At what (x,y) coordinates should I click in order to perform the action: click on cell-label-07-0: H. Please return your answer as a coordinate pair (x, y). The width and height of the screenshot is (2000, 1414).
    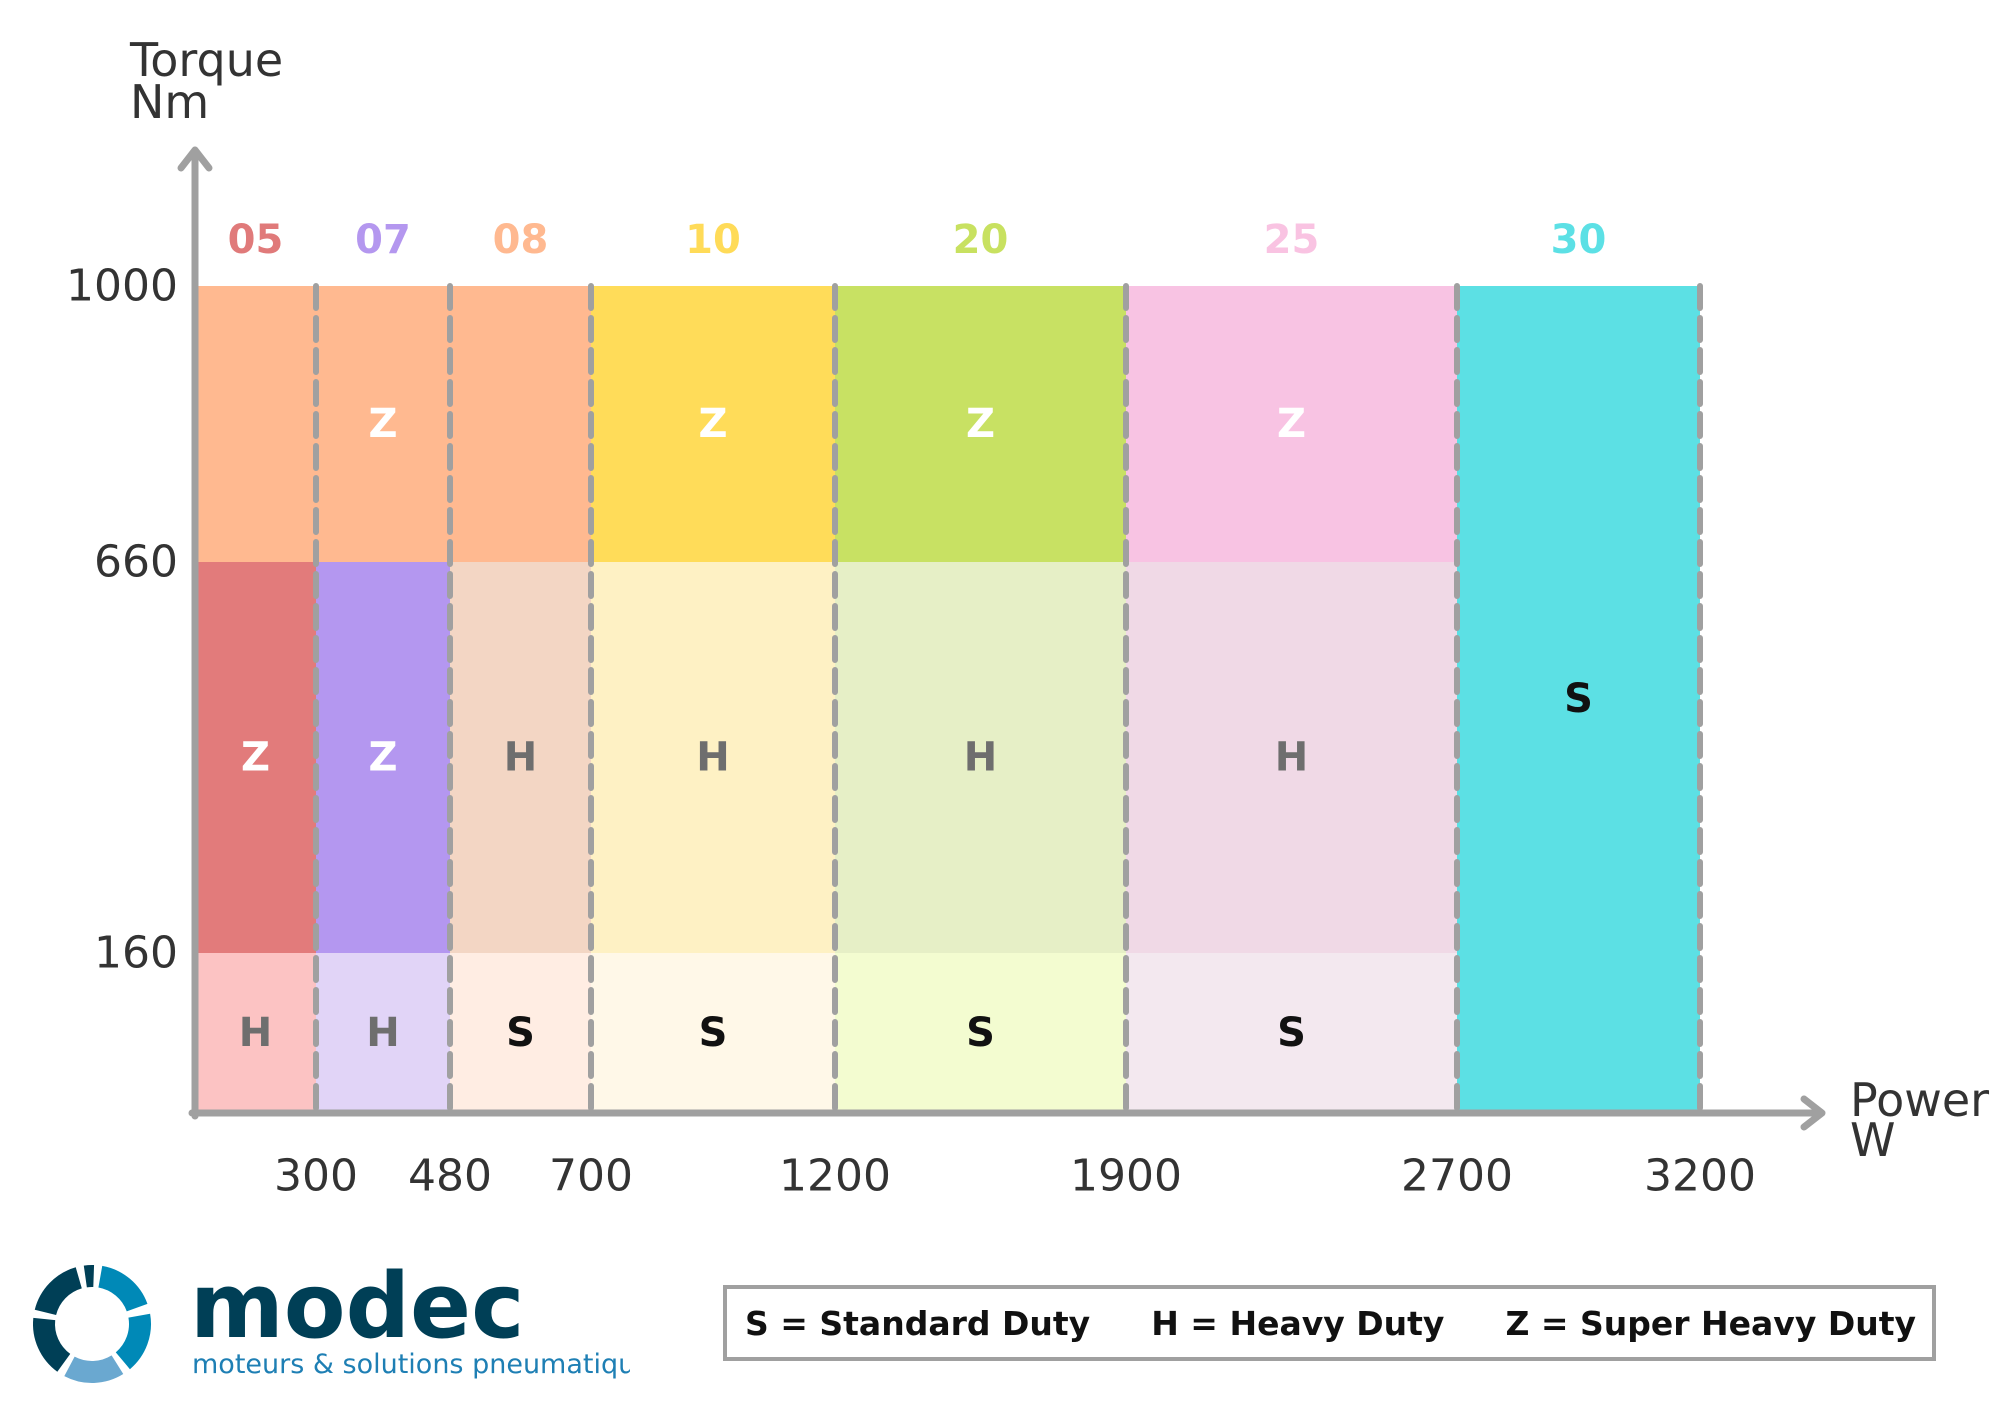
    Looking at the image, I should click on (382, 1033).